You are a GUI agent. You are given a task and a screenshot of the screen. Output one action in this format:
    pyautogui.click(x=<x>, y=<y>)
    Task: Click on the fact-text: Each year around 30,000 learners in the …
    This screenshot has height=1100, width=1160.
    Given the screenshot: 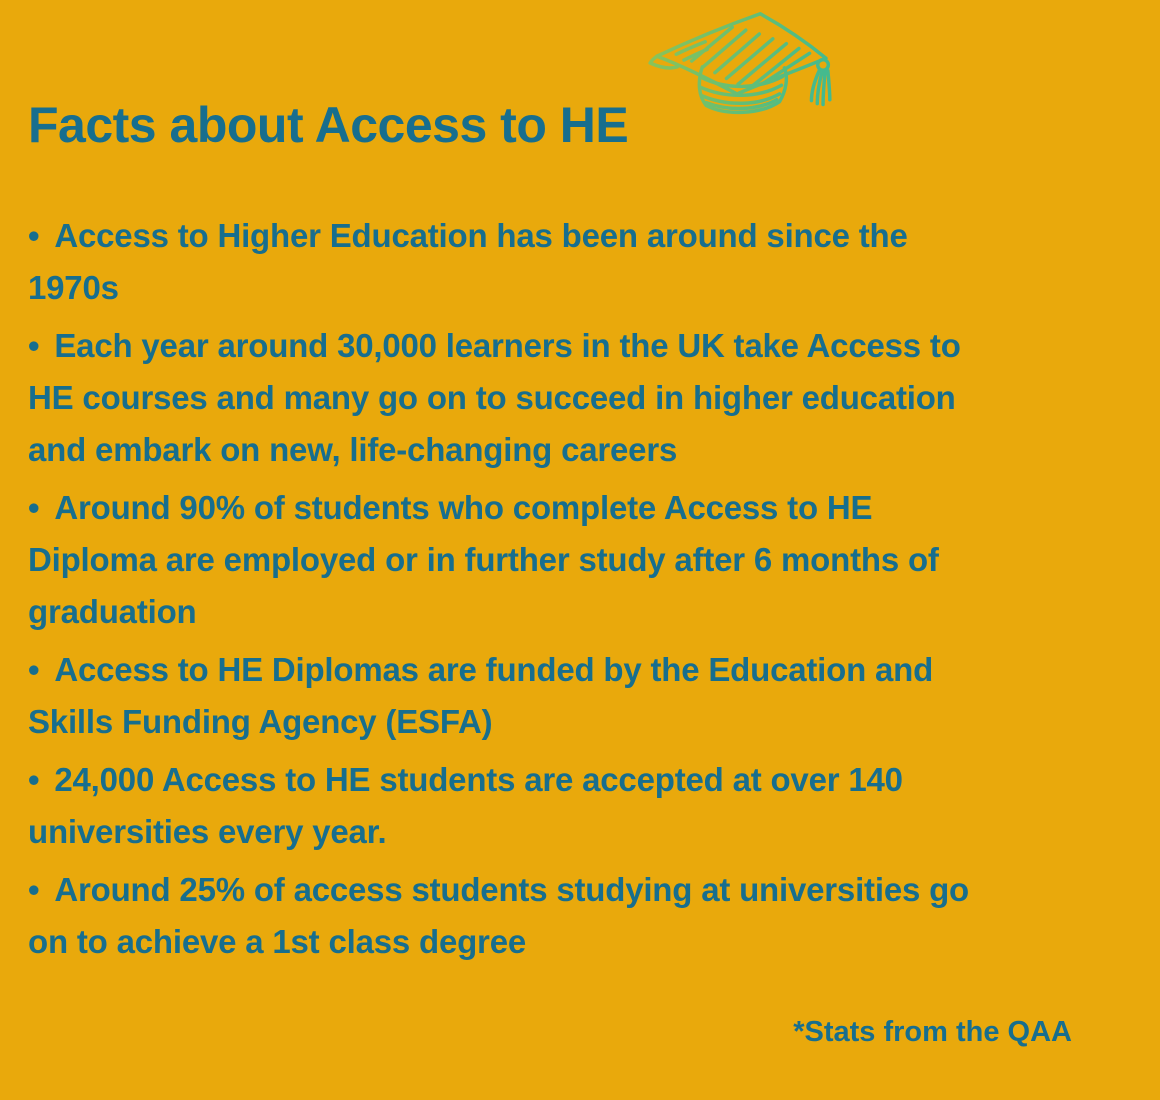 What is the action you would take?
    pyautogui.click(x=494, y=397)
    